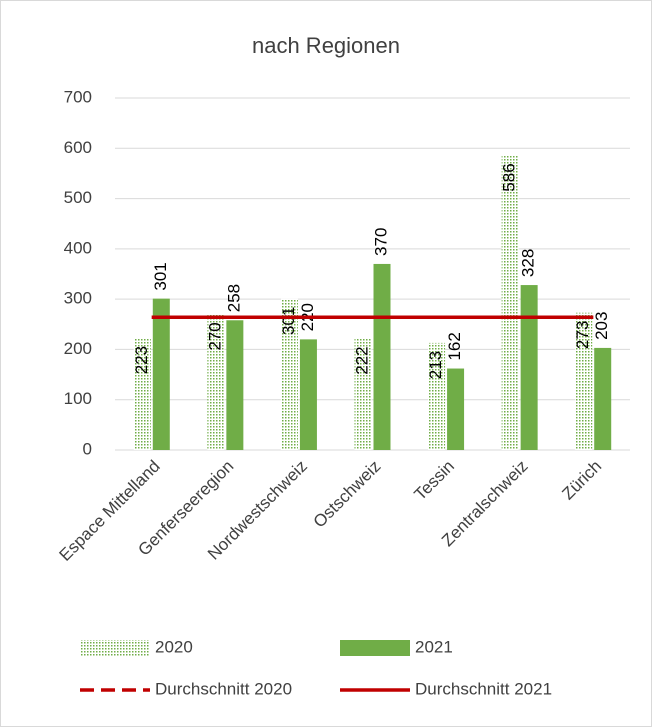 The image size is (652, 727). Describe the element at coordinates (233, 298) in the screenshot. I see `value-label: 258` at that location.